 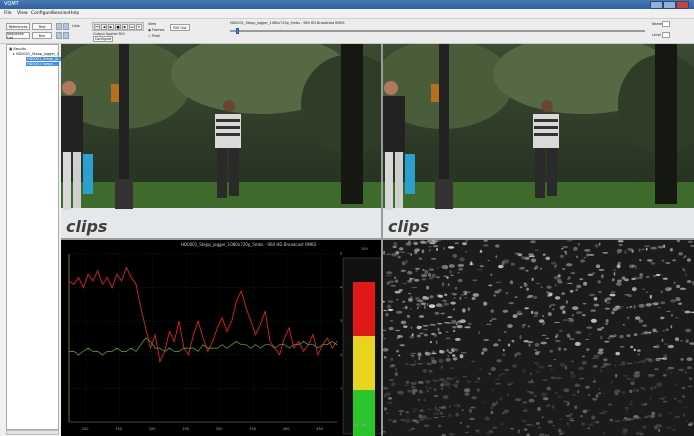 What do you see at coordinates (32, 432) in the screenshot?
I see `tree-horizontal-scrollbar` at bounding box center [32, 432].